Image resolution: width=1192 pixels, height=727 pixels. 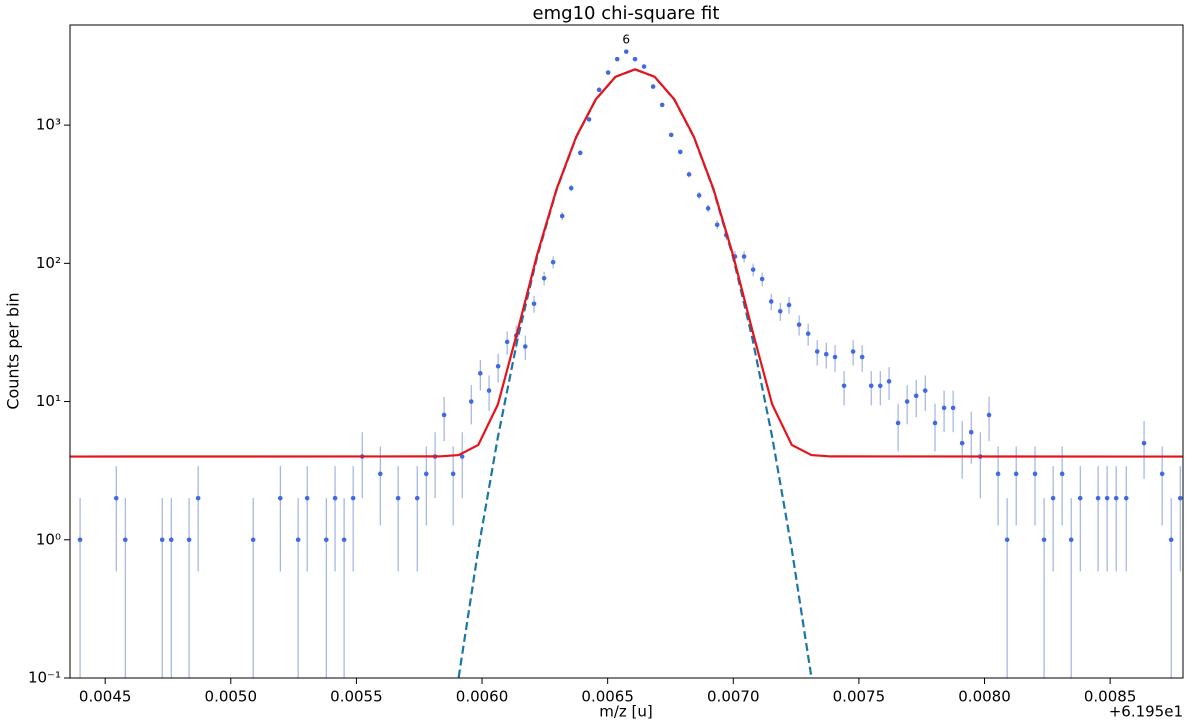 What do you see at coordinates (984, 697) in the screenshot?
I see `x-tick-label: 0.0080` at bounding box center [984, 697].